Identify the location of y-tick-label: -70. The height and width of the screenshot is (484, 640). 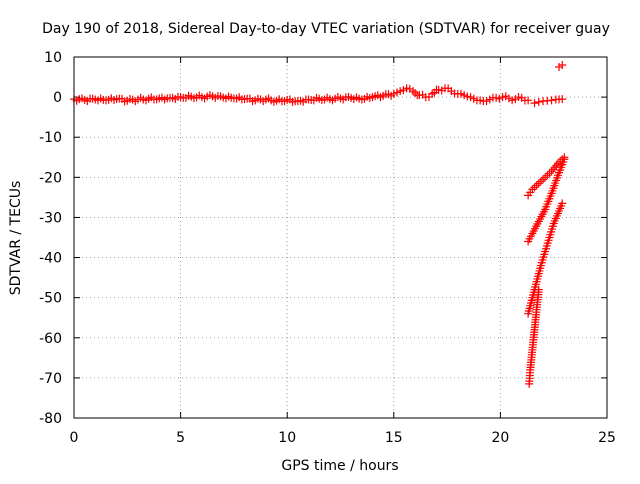
(50, 379).